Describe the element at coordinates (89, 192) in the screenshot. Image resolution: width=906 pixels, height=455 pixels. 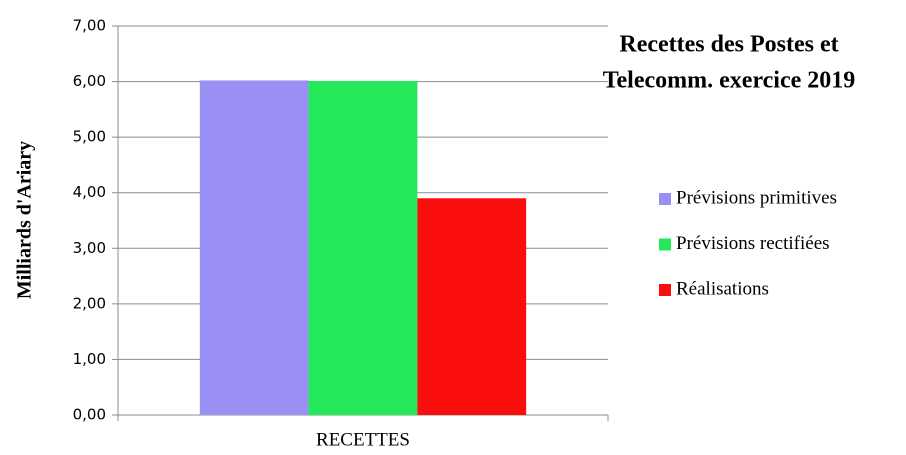
I see `y-tick-label: 4,00` at that location.